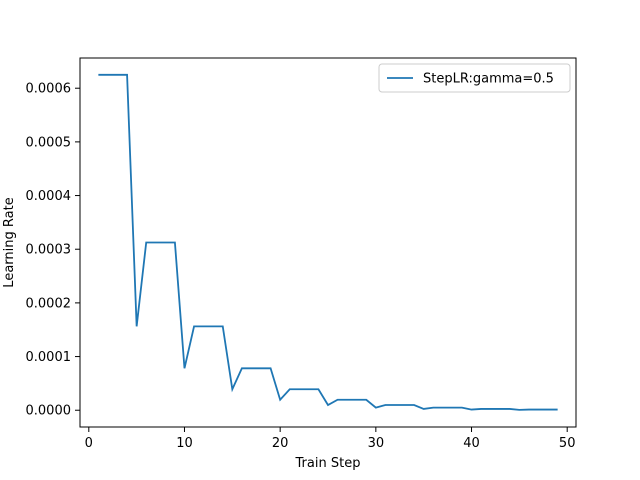 The image size is (640, 480). Describe the element at coordinates (49, 303) in the screenshot. I see `y-tick-label: 0.0002` at that location.